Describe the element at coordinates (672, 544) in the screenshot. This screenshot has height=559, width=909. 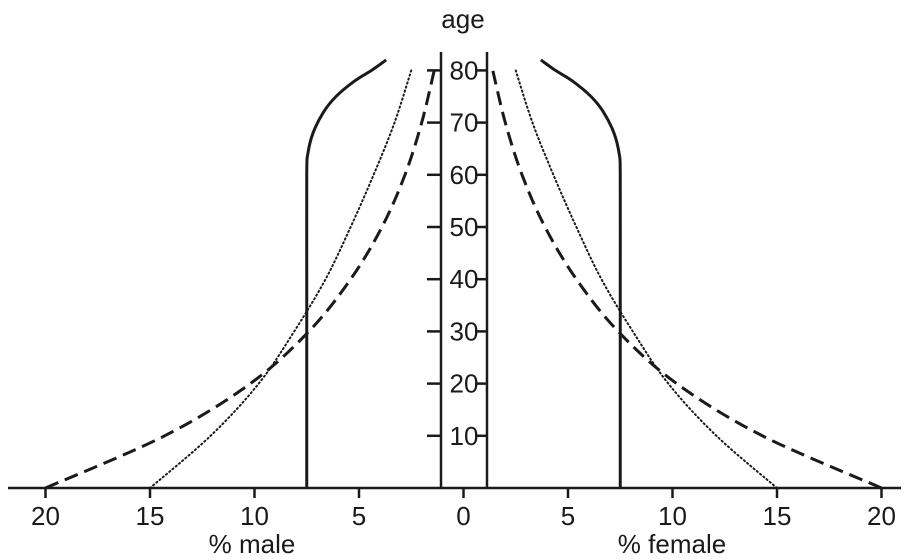
I see `female-axis-title: % female` at that location.